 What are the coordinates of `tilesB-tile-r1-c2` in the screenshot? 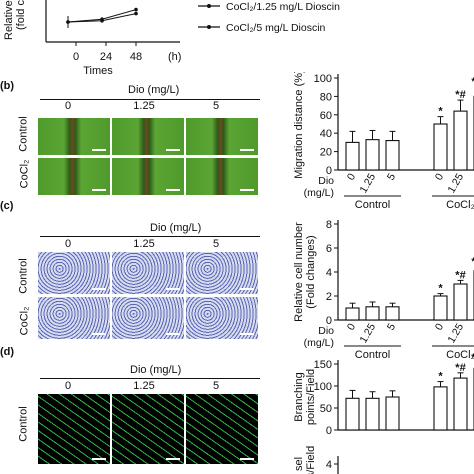 It's located at (222, 176).